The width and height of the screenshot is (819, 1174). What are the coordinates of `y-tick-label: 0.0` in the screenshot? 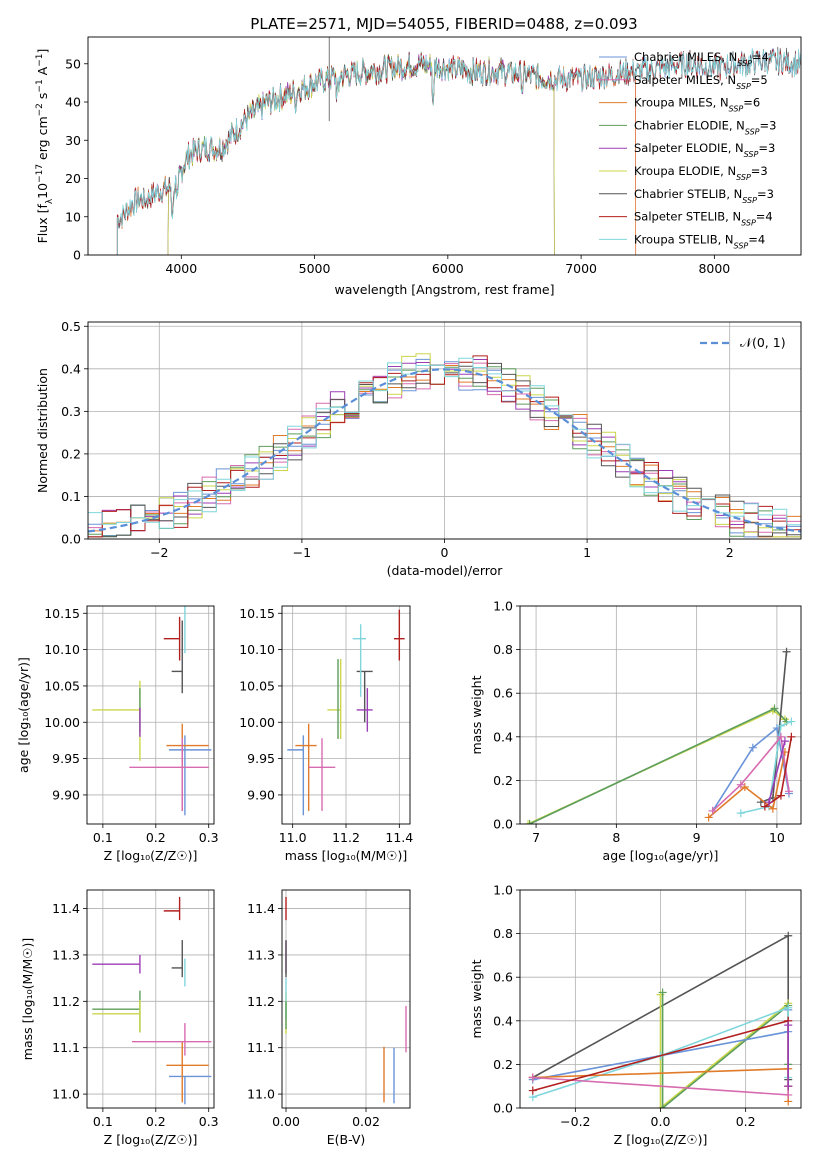 It's located at (71, 539).